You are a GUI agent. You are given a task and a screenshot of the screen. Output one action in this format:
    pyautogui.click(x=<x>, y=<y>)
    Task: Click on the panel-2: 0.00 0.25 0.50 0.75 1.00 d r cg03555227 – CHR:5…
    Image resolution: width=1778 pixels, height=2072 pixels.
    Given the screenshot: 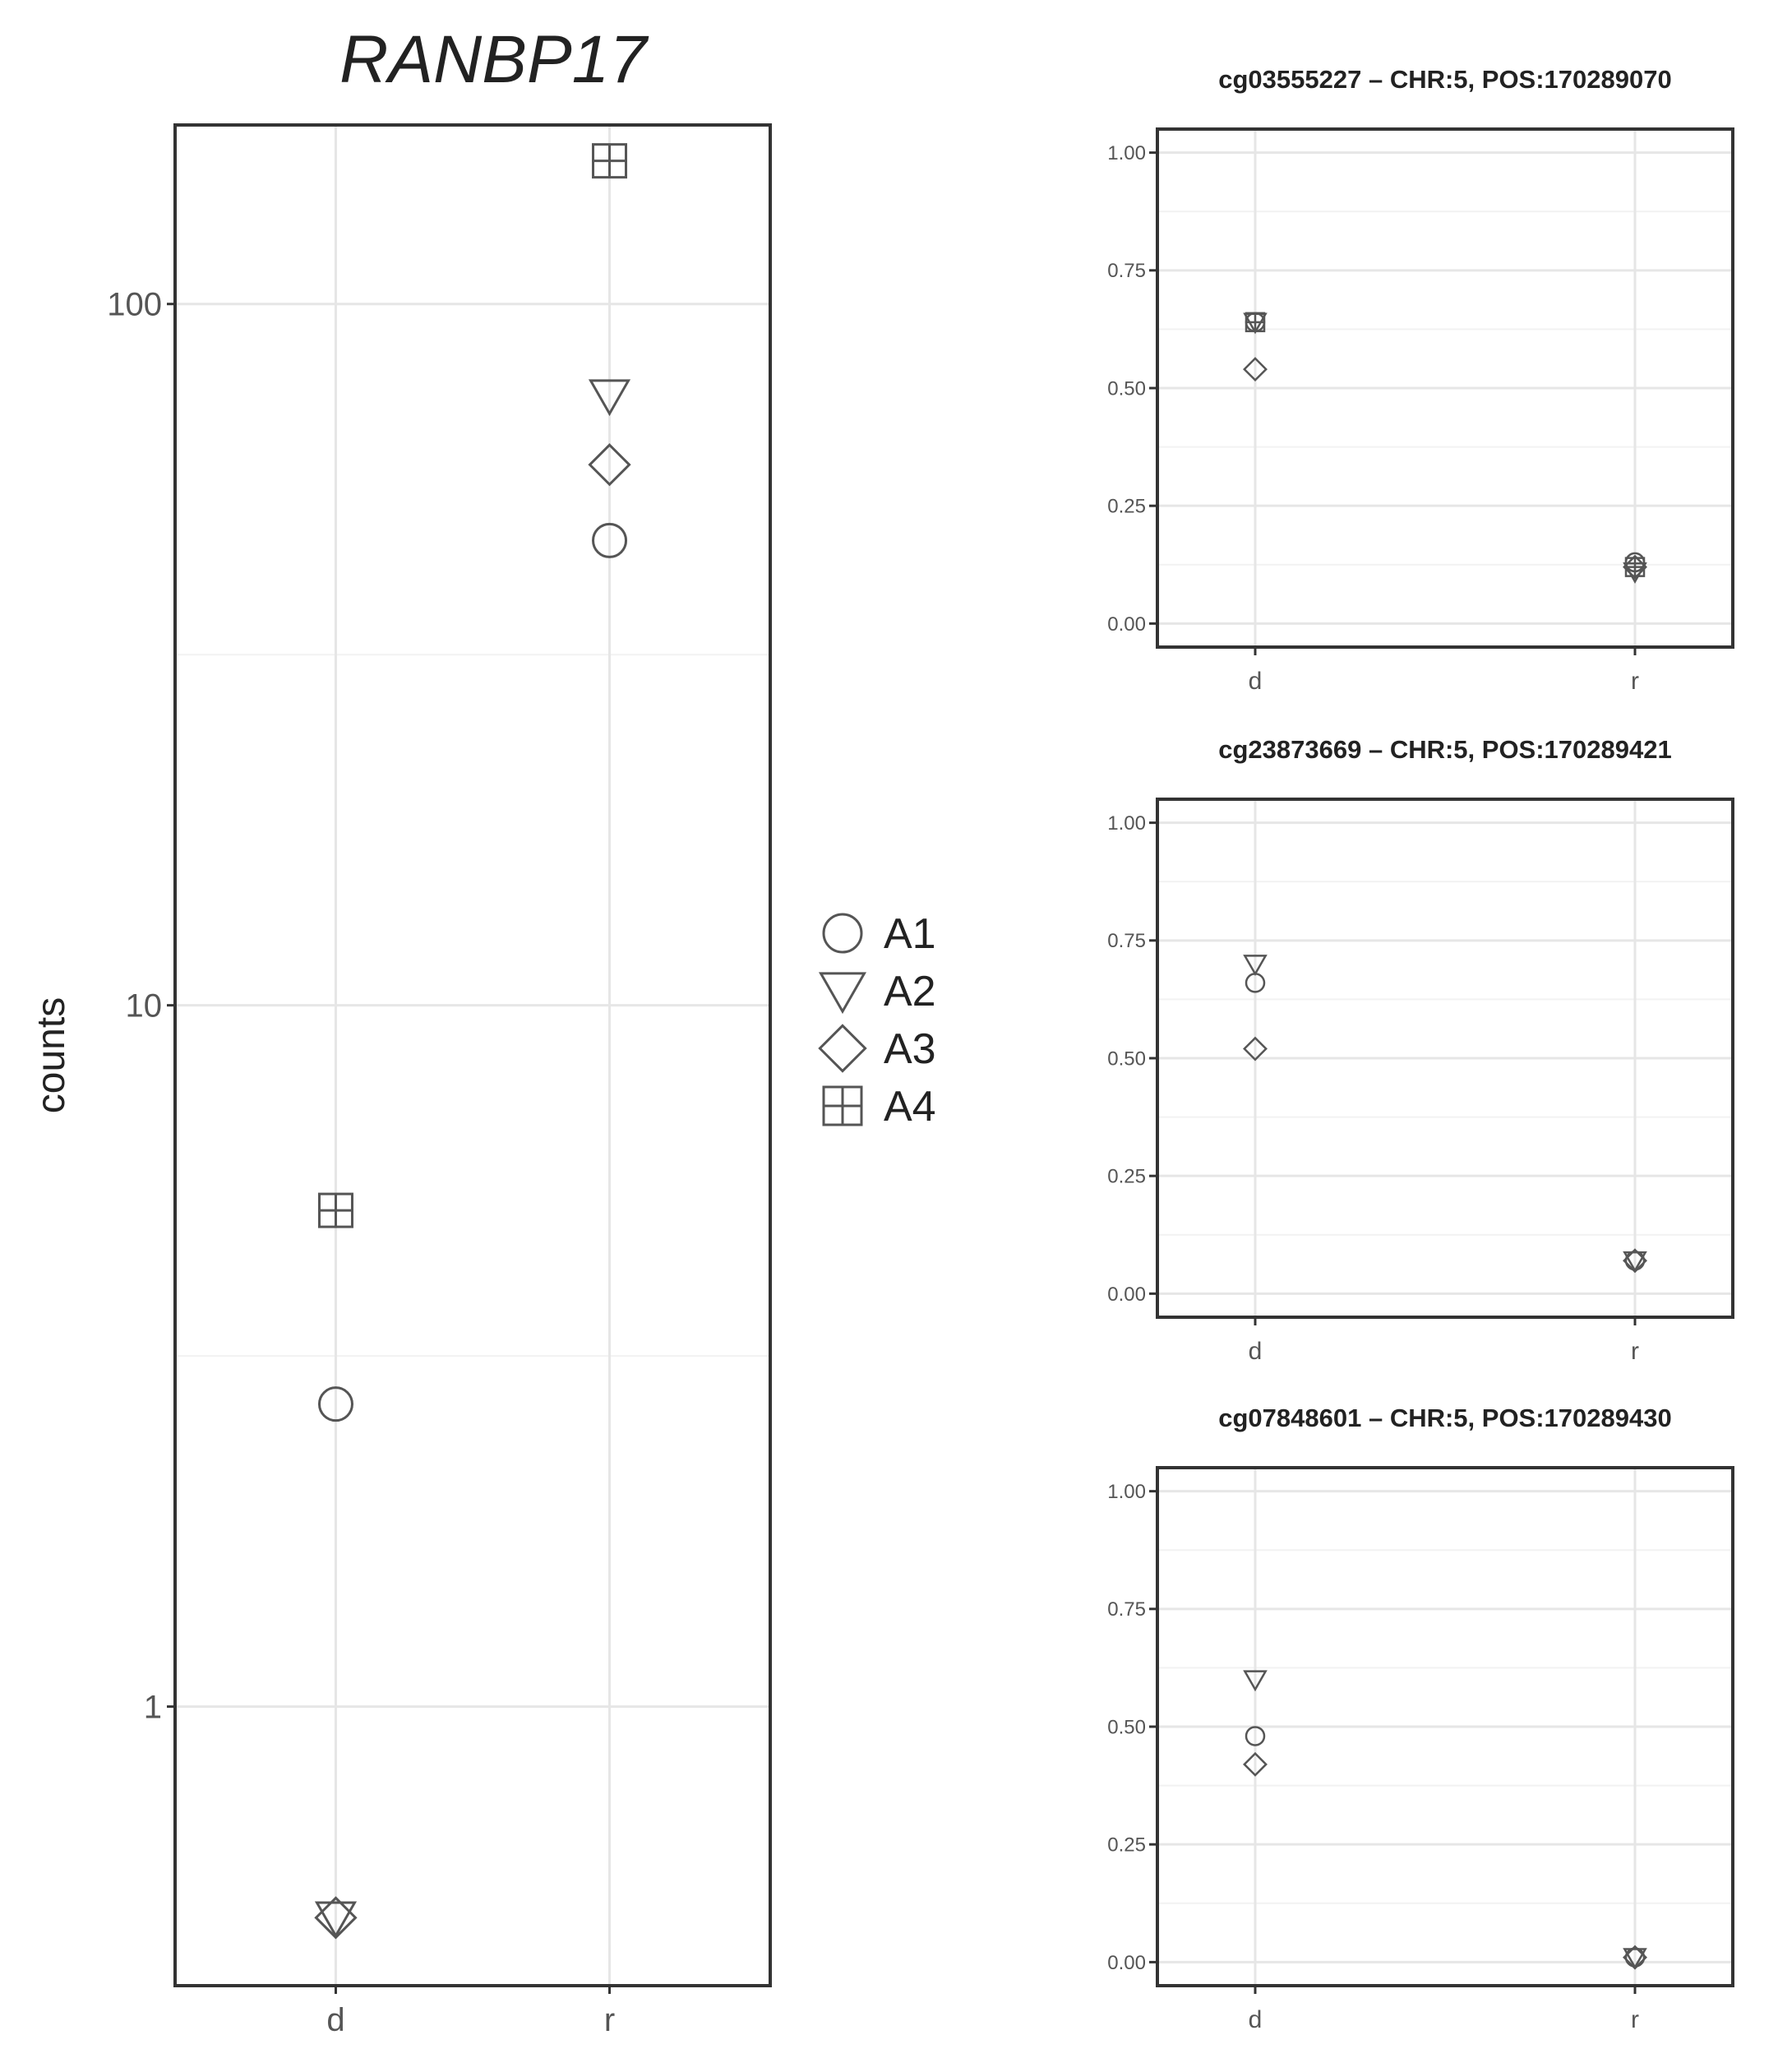 What is the action you would take?
    pyautogui.click(x=1421, y=380)
    